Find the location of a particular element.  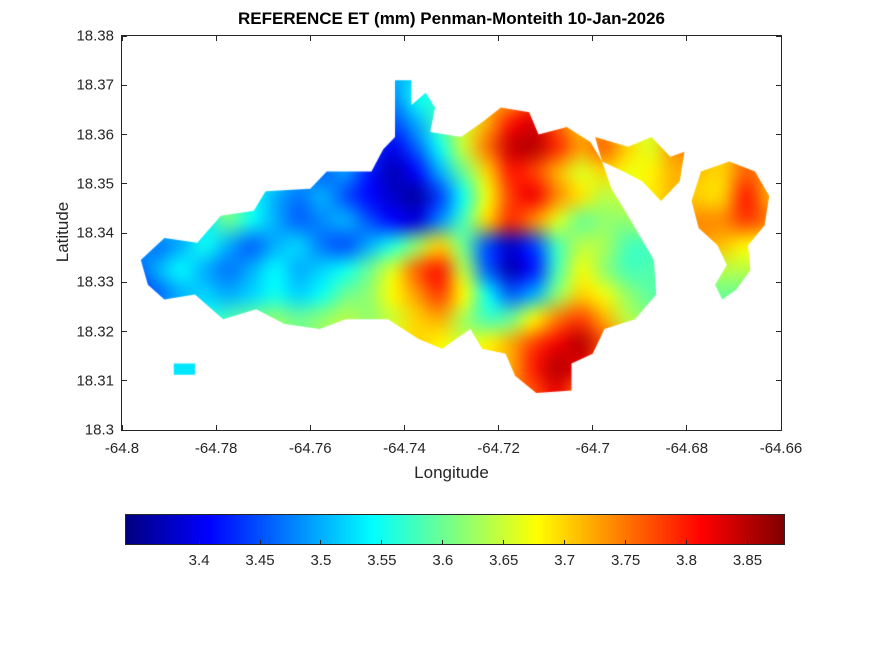

y-tick-label: 18.35 is located at coordinates (95, 184).